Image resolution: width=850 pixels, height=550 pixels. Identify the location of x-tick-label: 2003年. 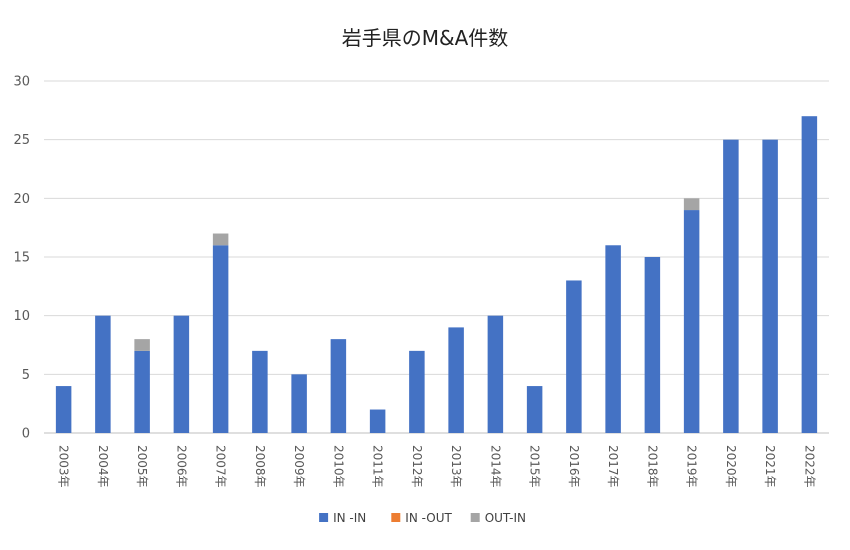
(64, 466).